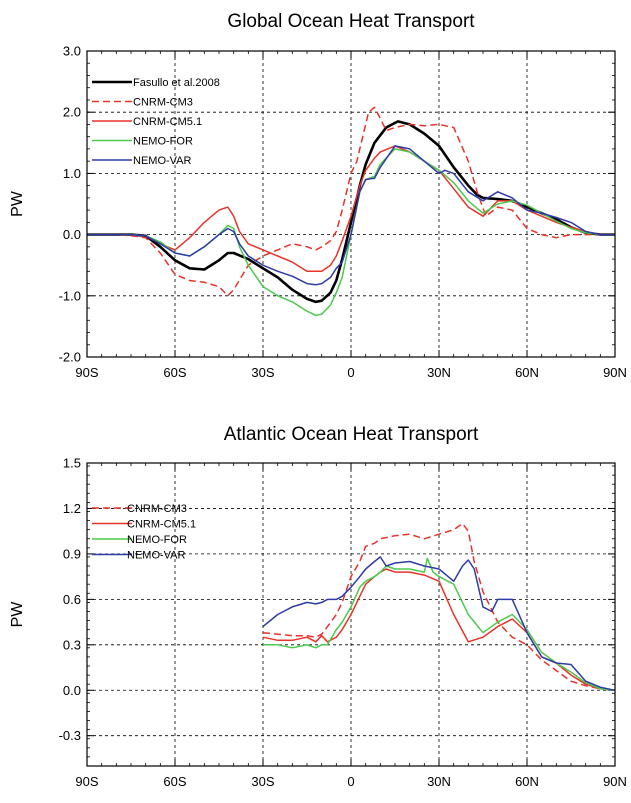  I want to click on y-tick-label: 1.5, so click(72, 463).